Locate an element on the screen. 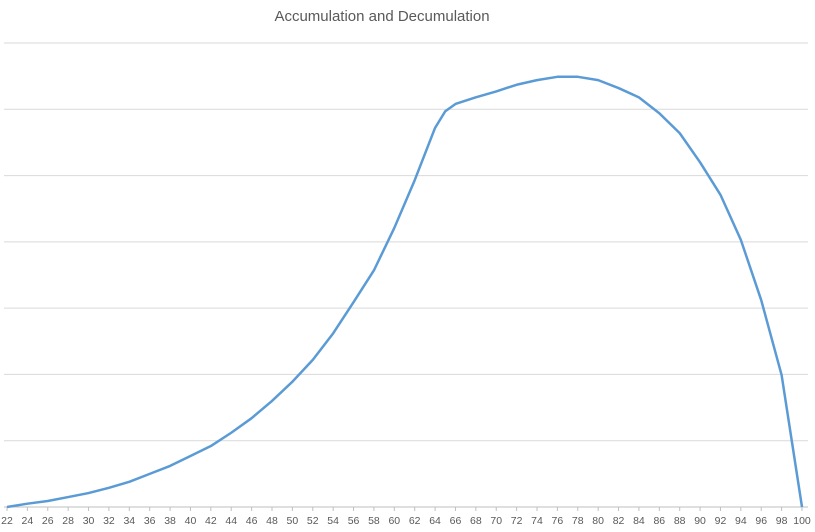 The image size is (815, 532). x-tick-label: 92 is located at coordinates (721, 521).